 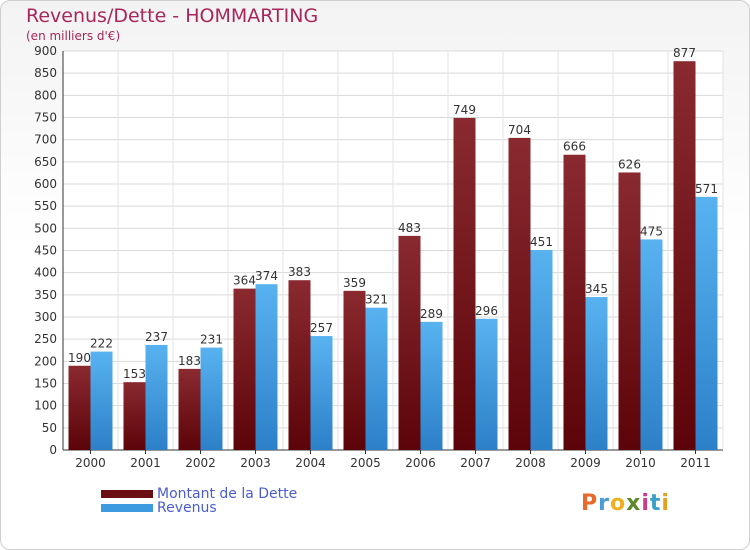 What do you see at coordinates (634, 503) in the screenshot?
I see `logo-letter: x` at bounding box center [634, 503].